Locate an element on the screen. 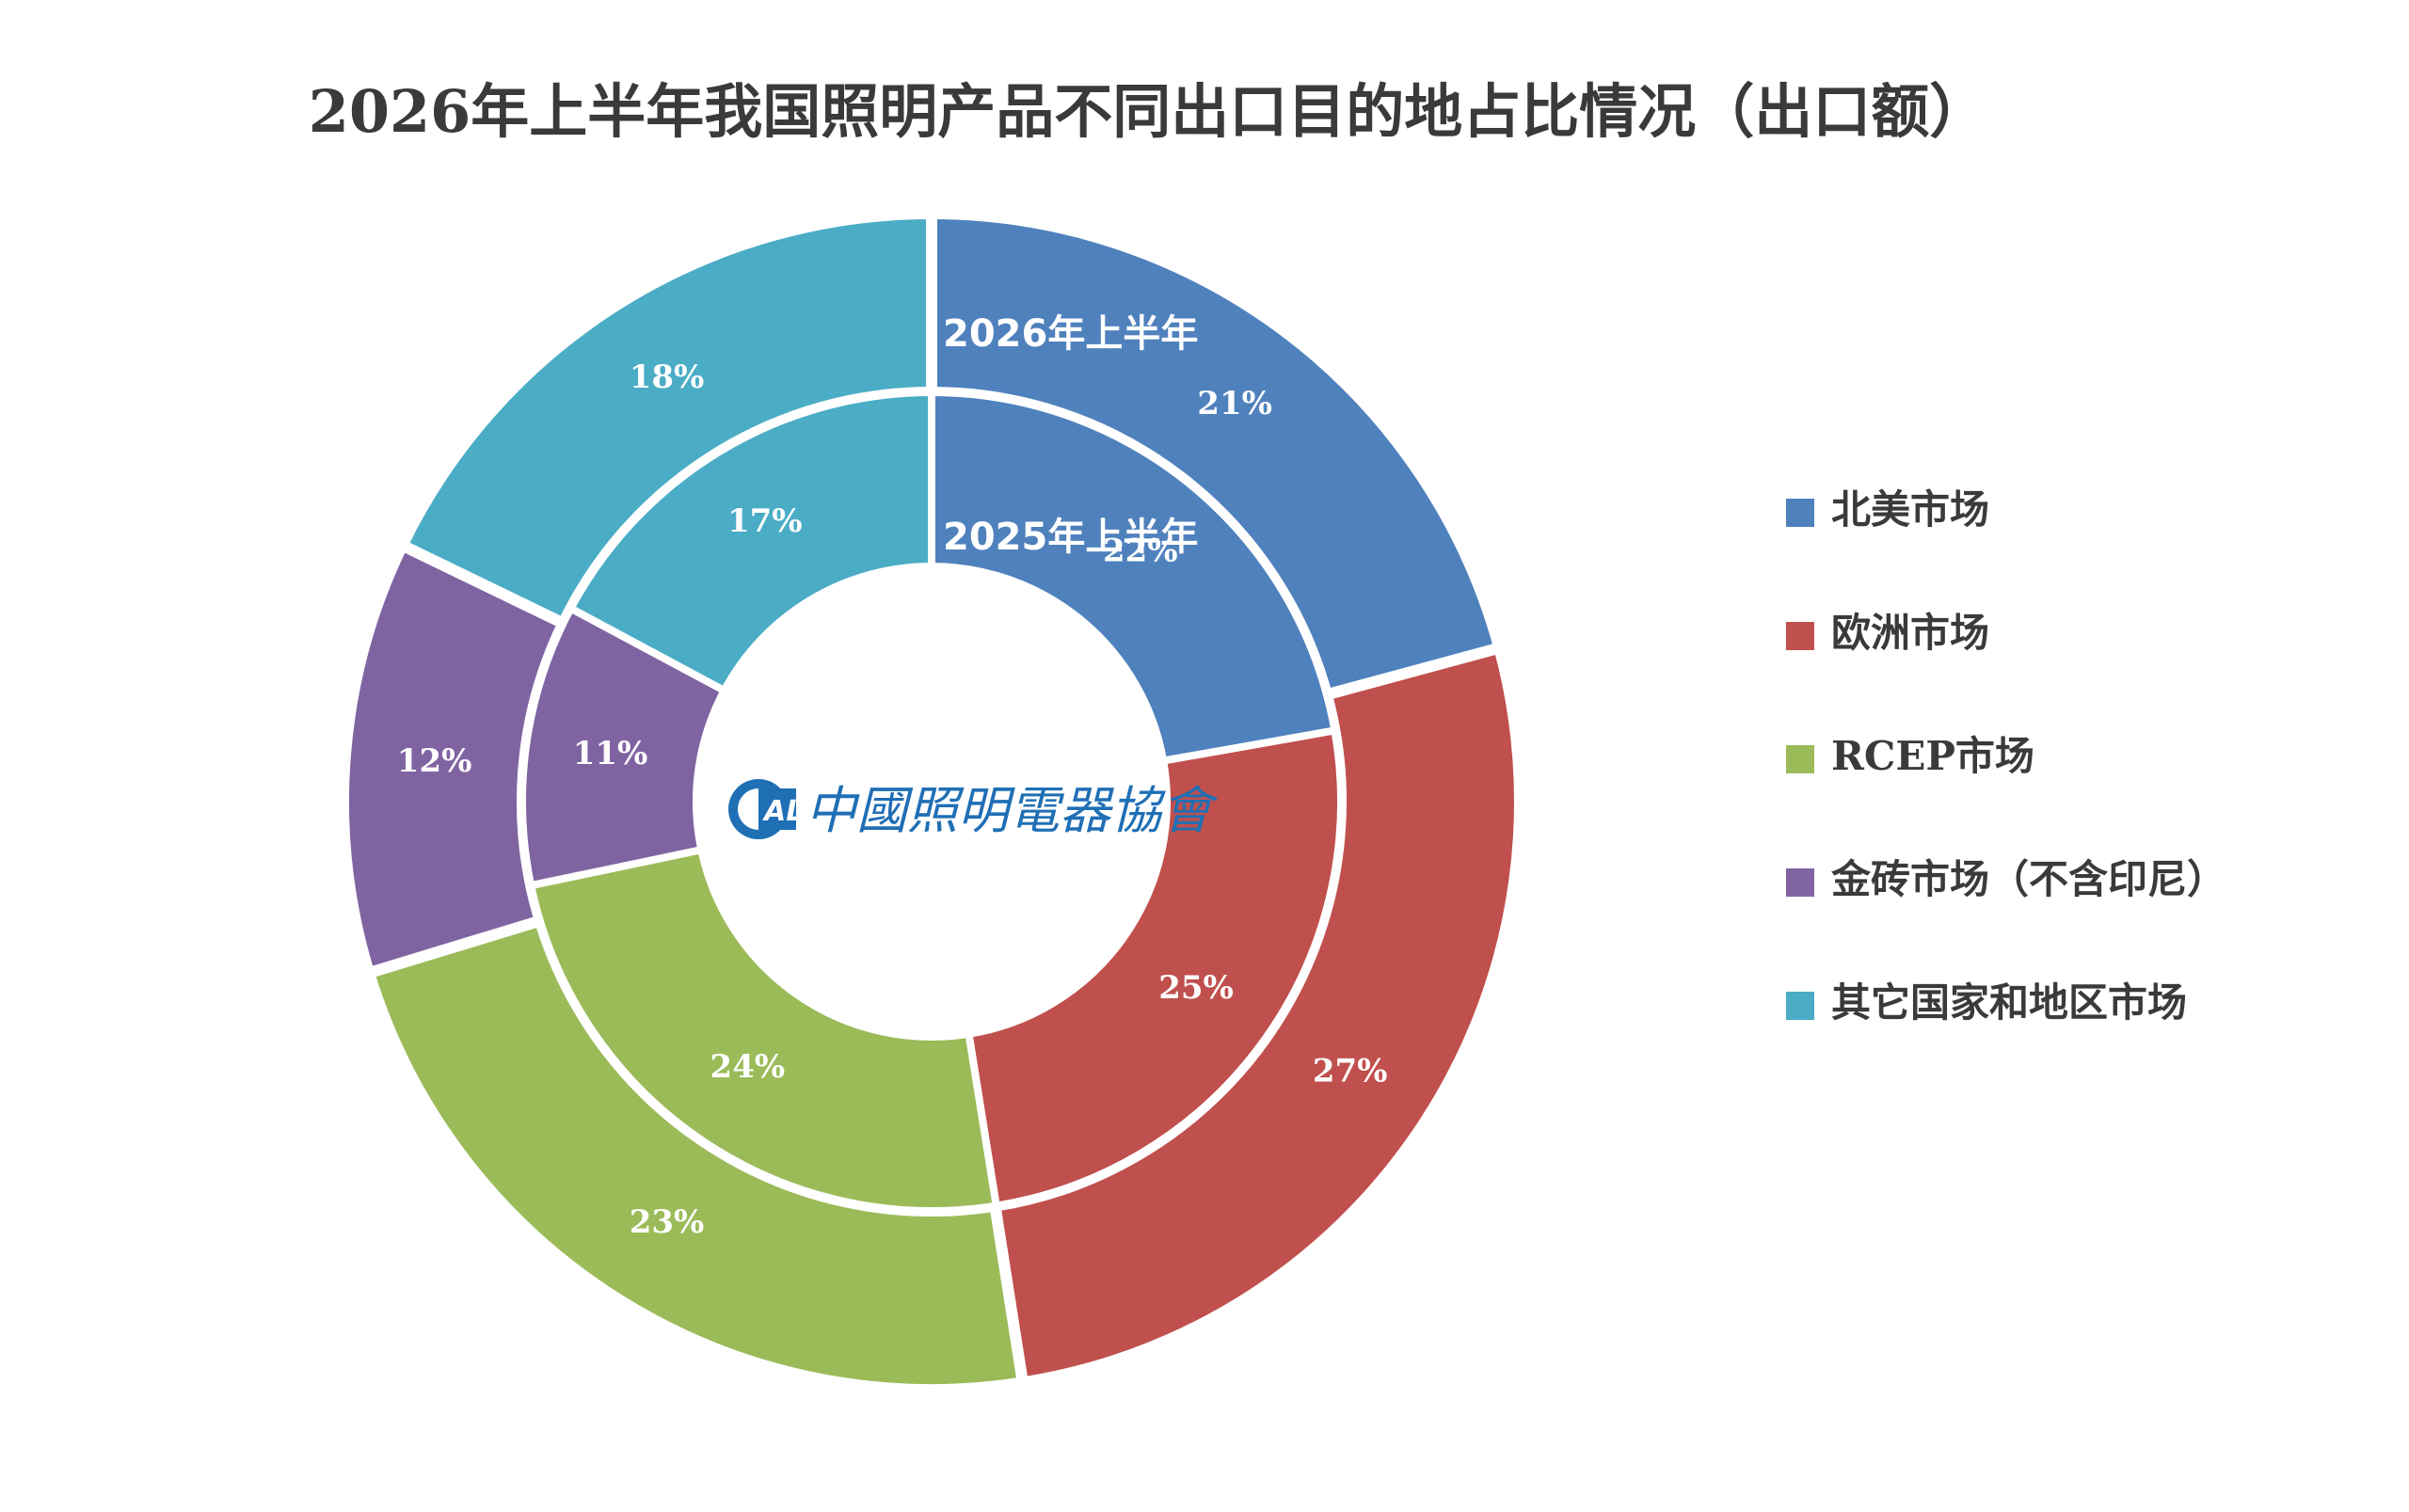 This screenshot has height=1512, width=2409. inner-slice-other is located at coordinates (751, 542).